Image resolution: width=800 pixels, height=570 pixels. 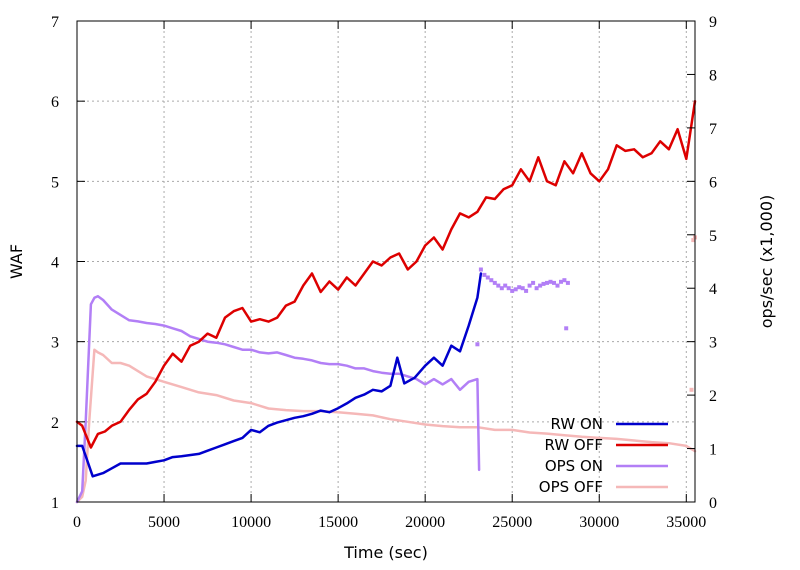 I want to click on y-tick-label: 7, so click(x=55, y=22).